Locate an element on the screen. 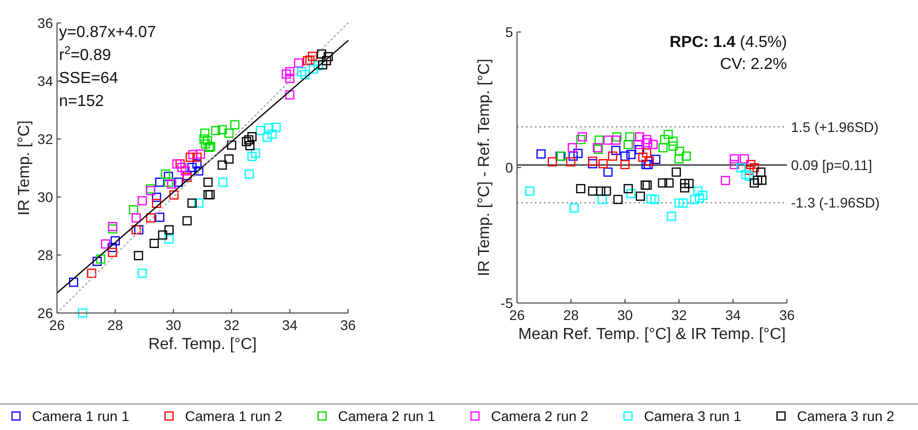 This screenshot has height=430, width=918. x-tick-label: 26 is located at coordinates (57, 325).